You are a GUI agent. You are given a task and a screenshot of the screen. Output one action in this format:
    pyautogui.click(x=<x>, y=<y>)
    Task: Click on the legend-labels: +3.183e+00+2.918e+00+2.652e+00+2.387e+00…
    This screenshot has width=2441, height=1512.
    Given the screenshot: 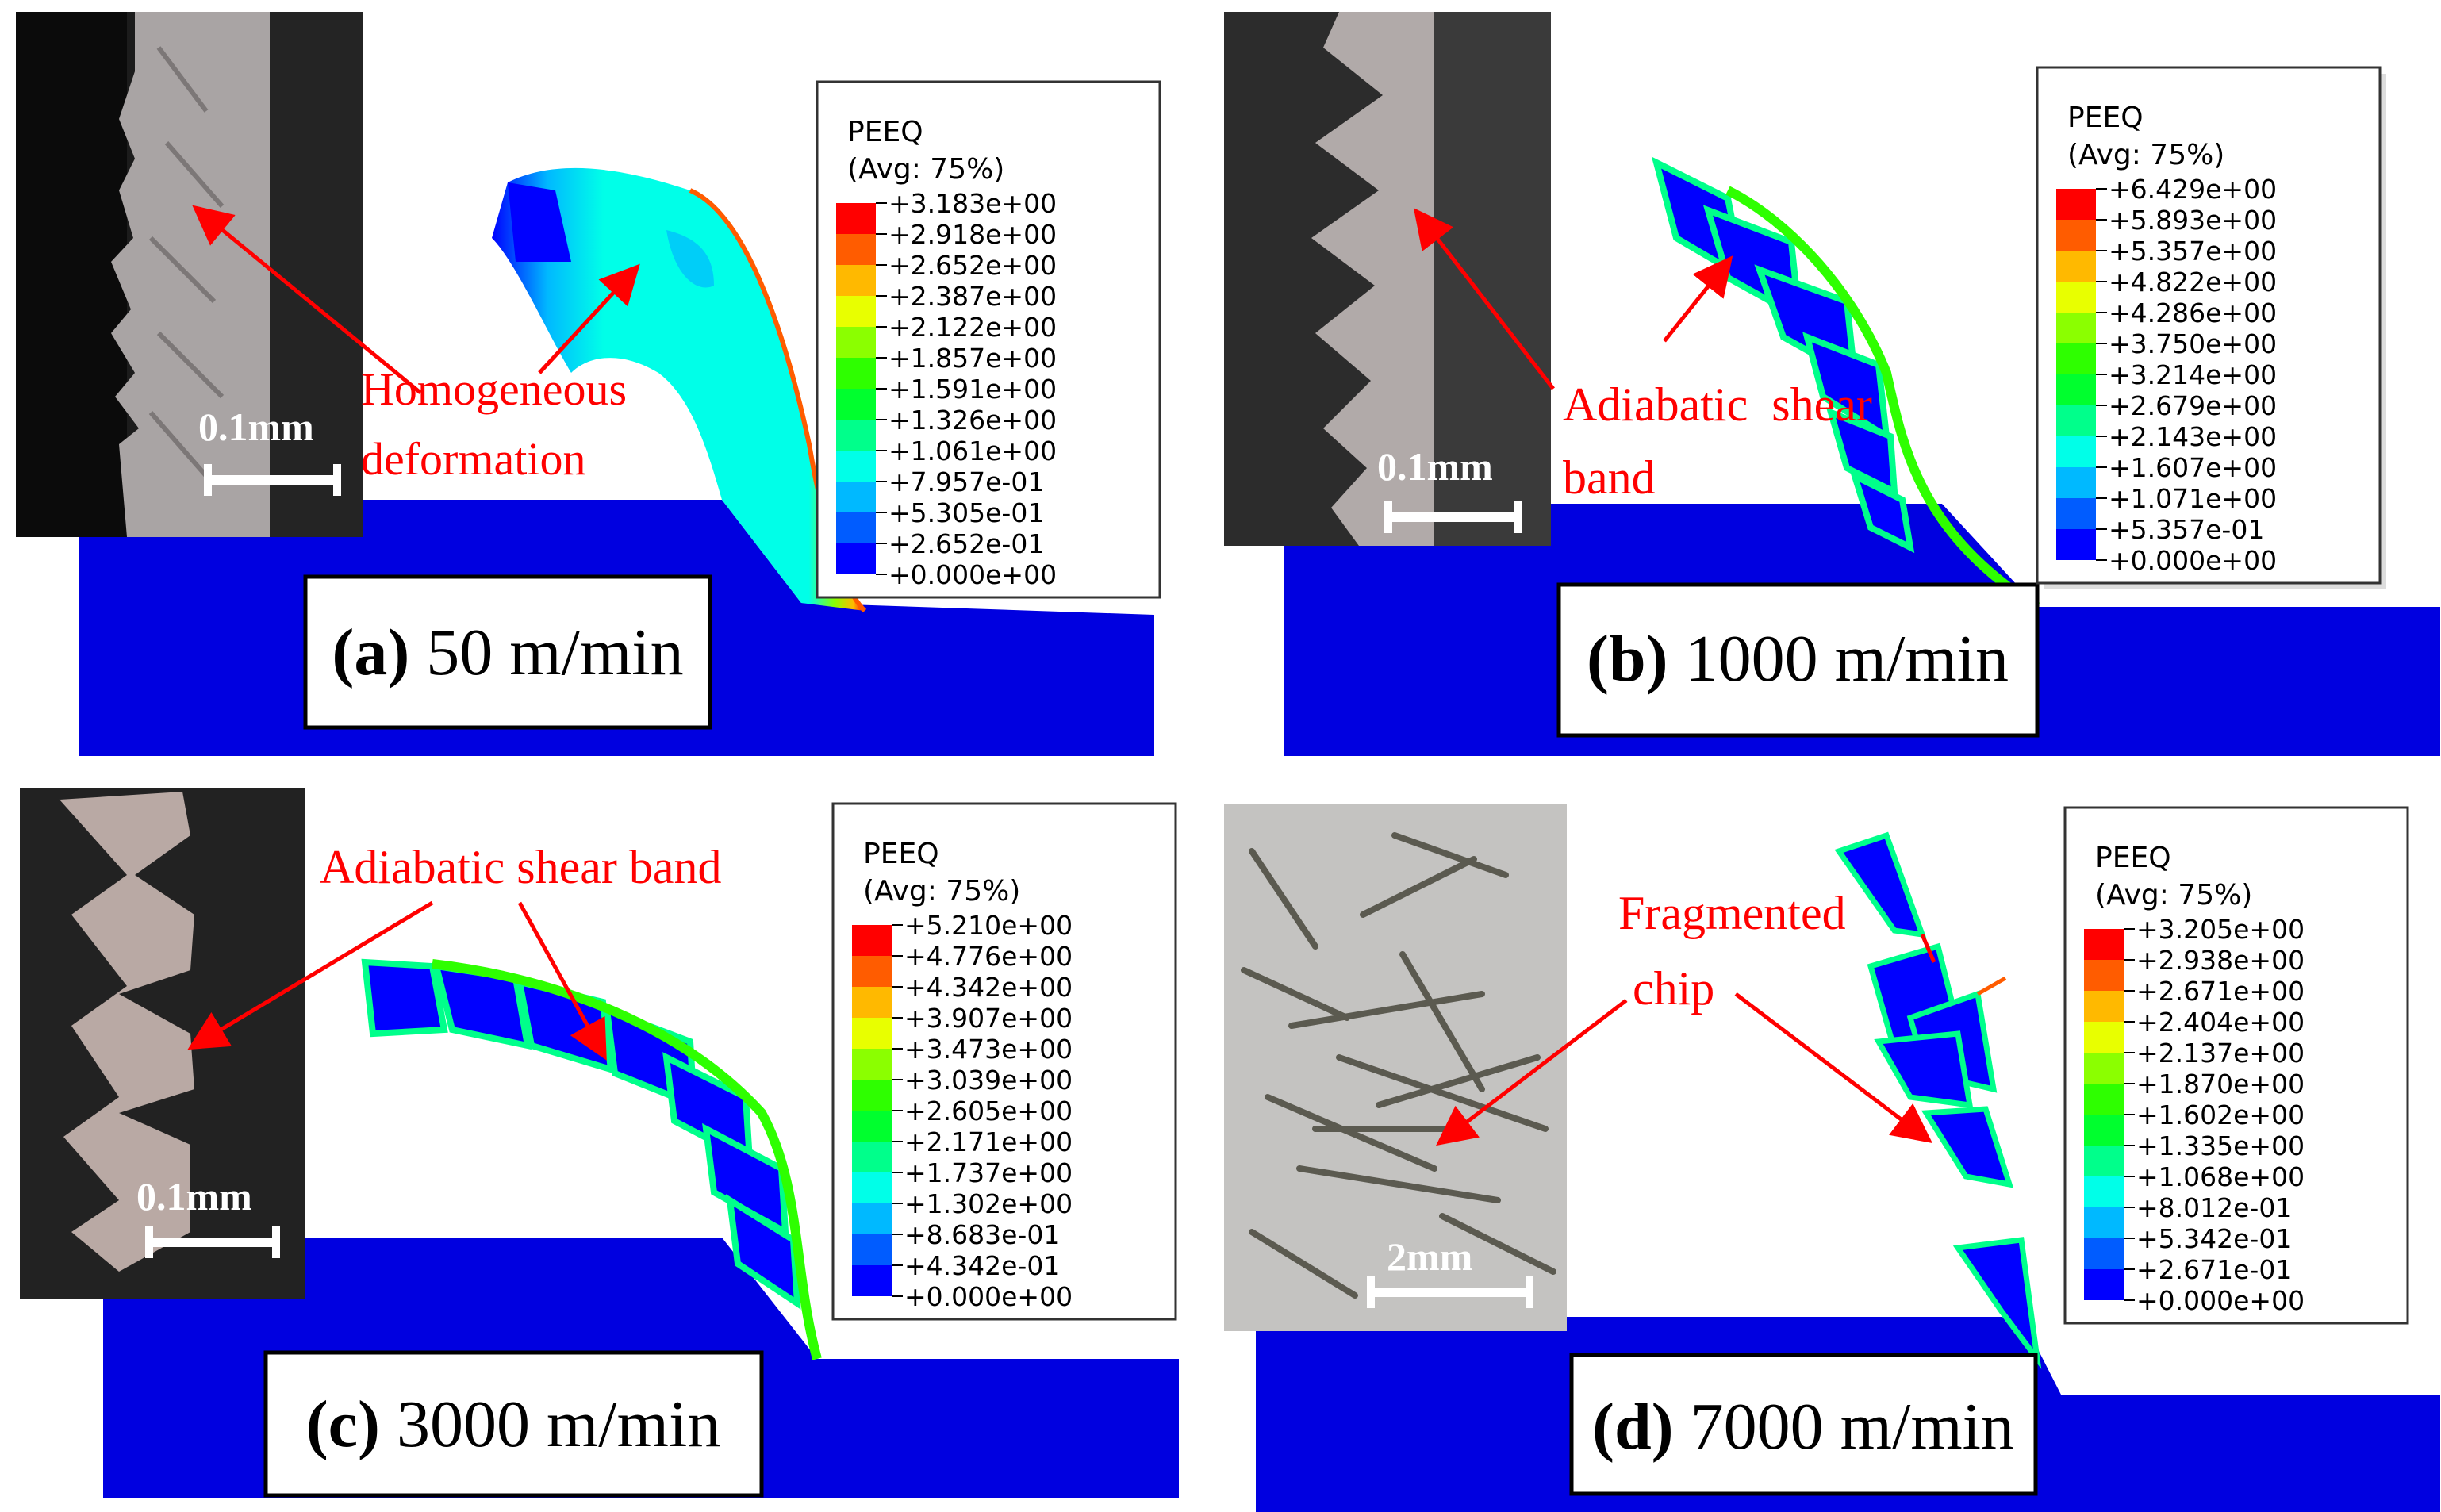 What is the action you would take?
    pyautogui.click(x=966, y=389)
    